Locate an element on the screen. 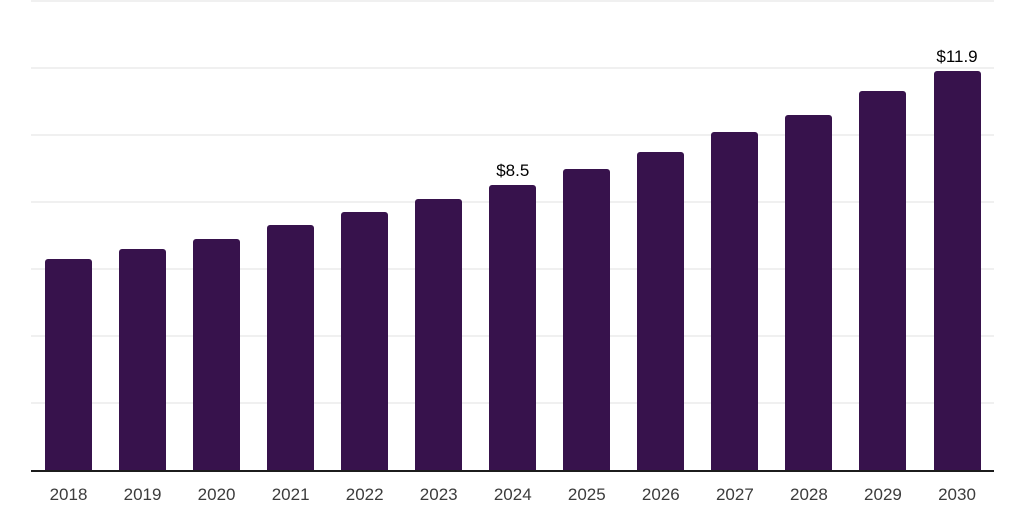 The image size is (1024, 512). bar-2027 is located at coordinates (735, 300).